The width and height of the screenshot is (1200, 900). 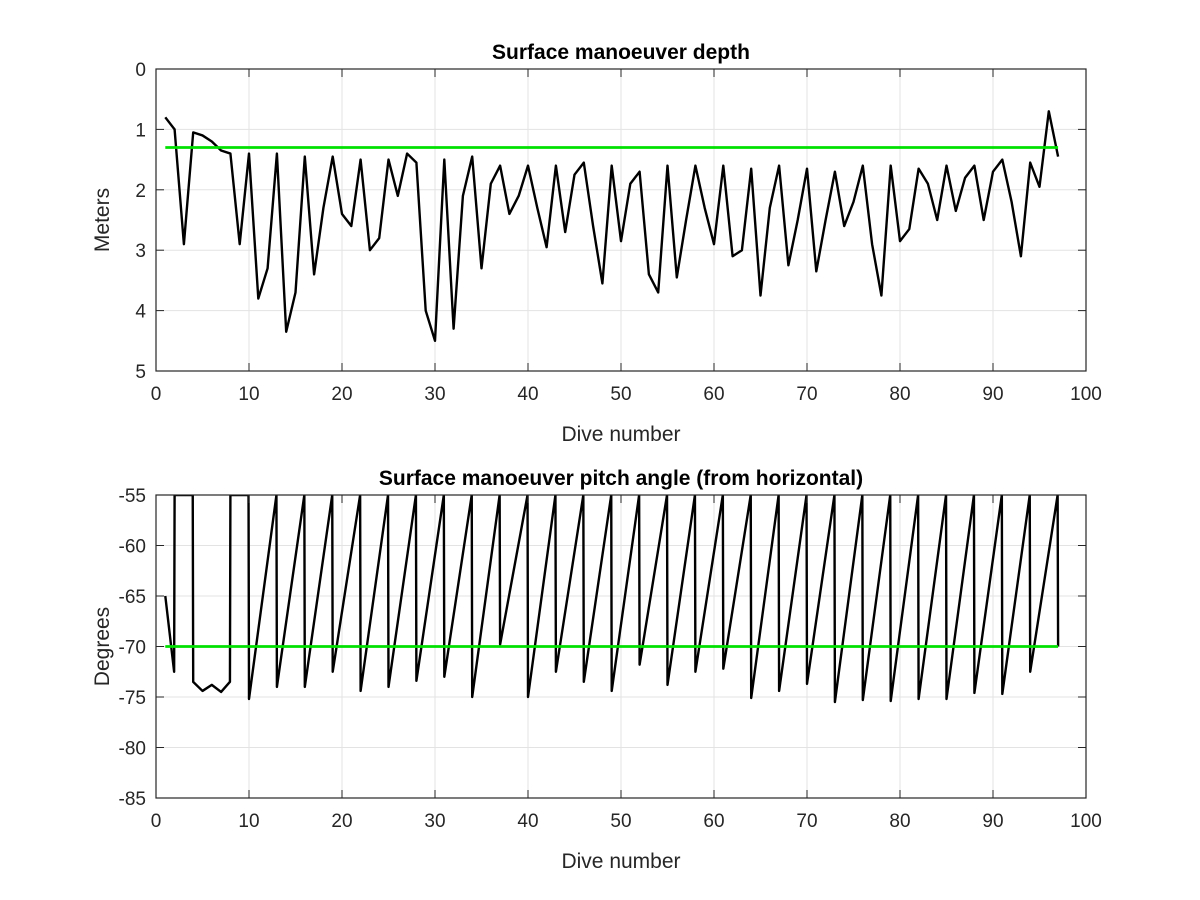 What do you see at coordinates (899, 394) in the screenshot?
I see `depth-chart-xtick-label: 80` at bounding box center [899, 394].